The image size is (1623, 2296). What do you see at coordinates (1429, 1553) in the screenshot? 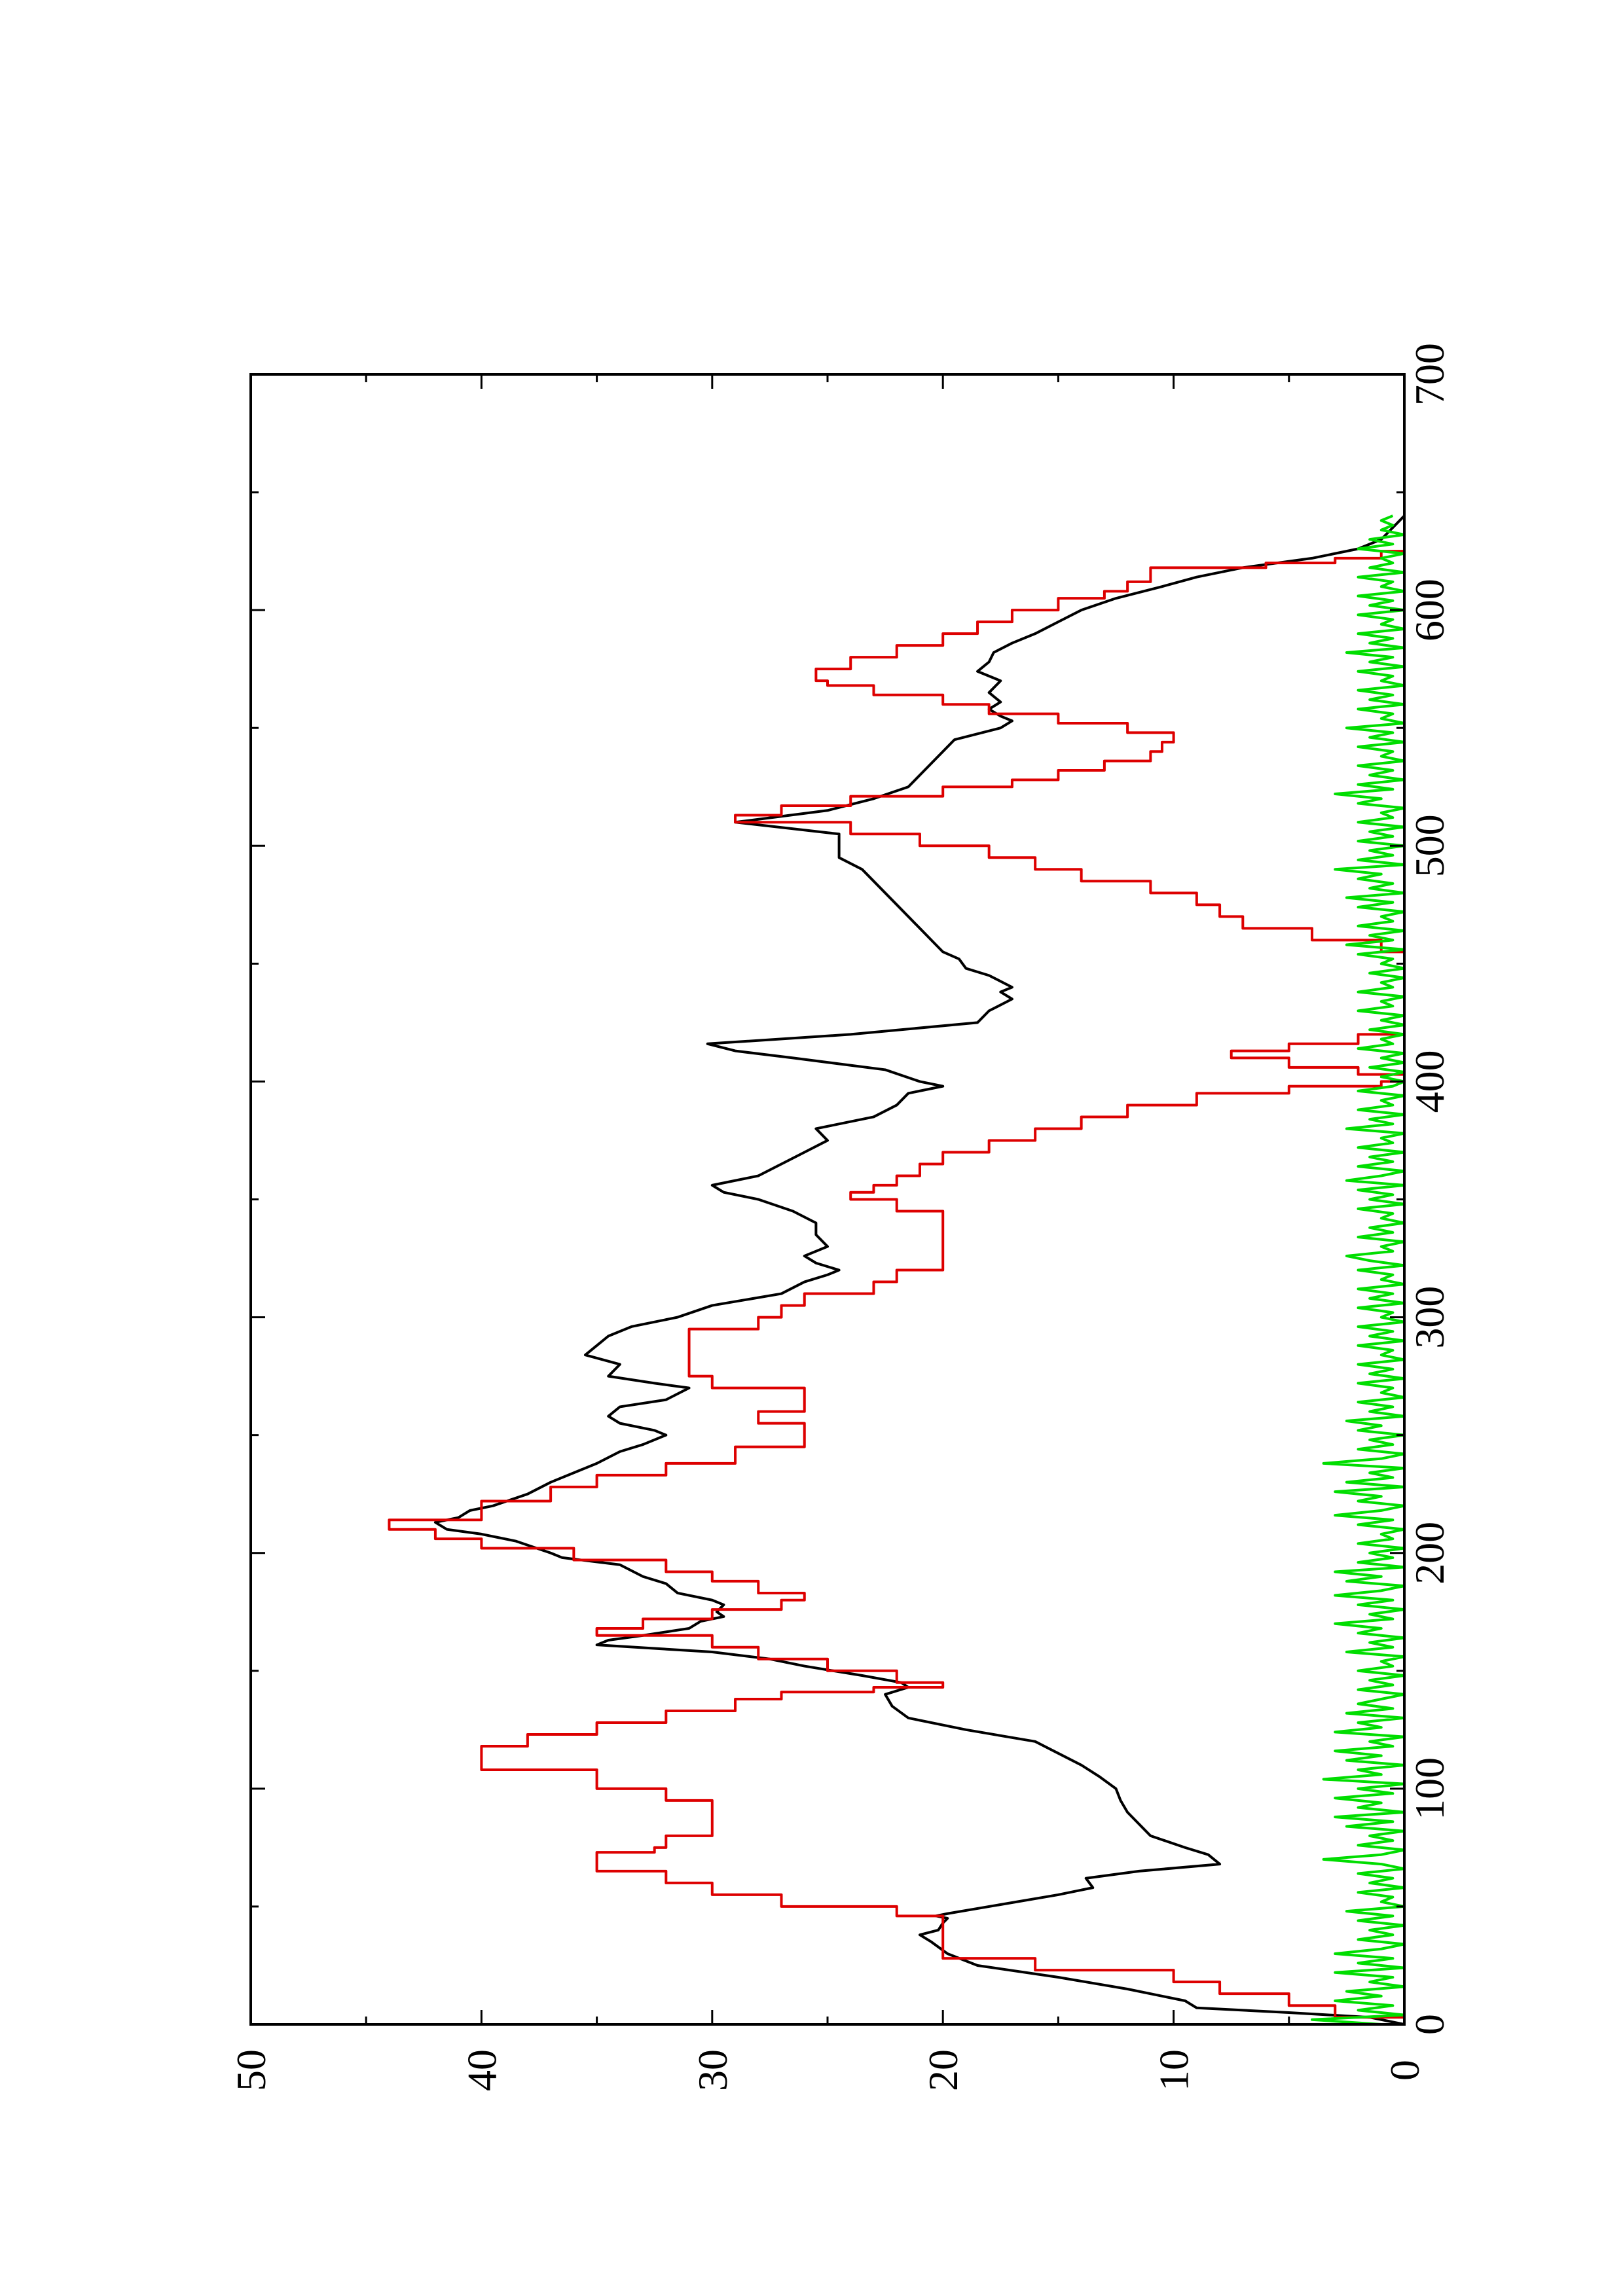
I see `x-tick-label: 200` at bounding box center [1429, 1553].